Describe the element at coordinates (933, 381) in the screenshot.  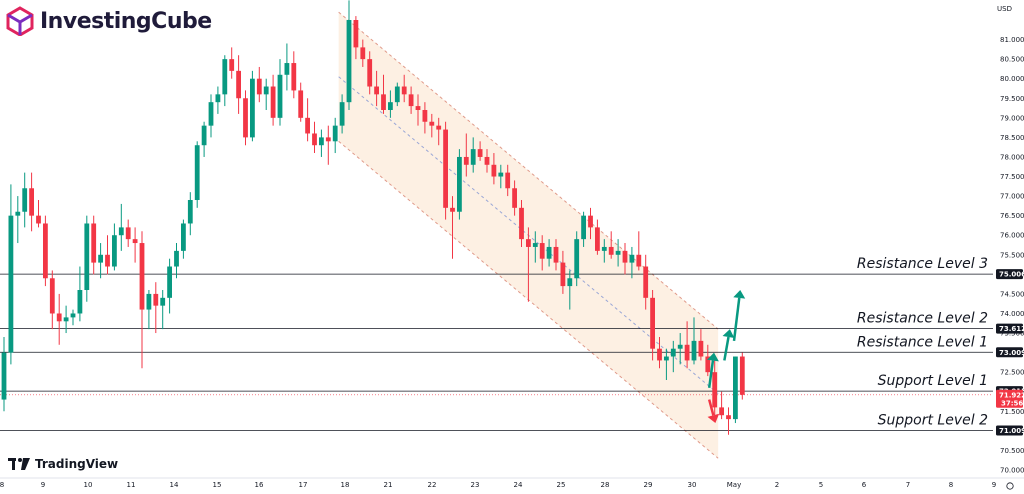
I see `level-label: Support Level 1` at that location.